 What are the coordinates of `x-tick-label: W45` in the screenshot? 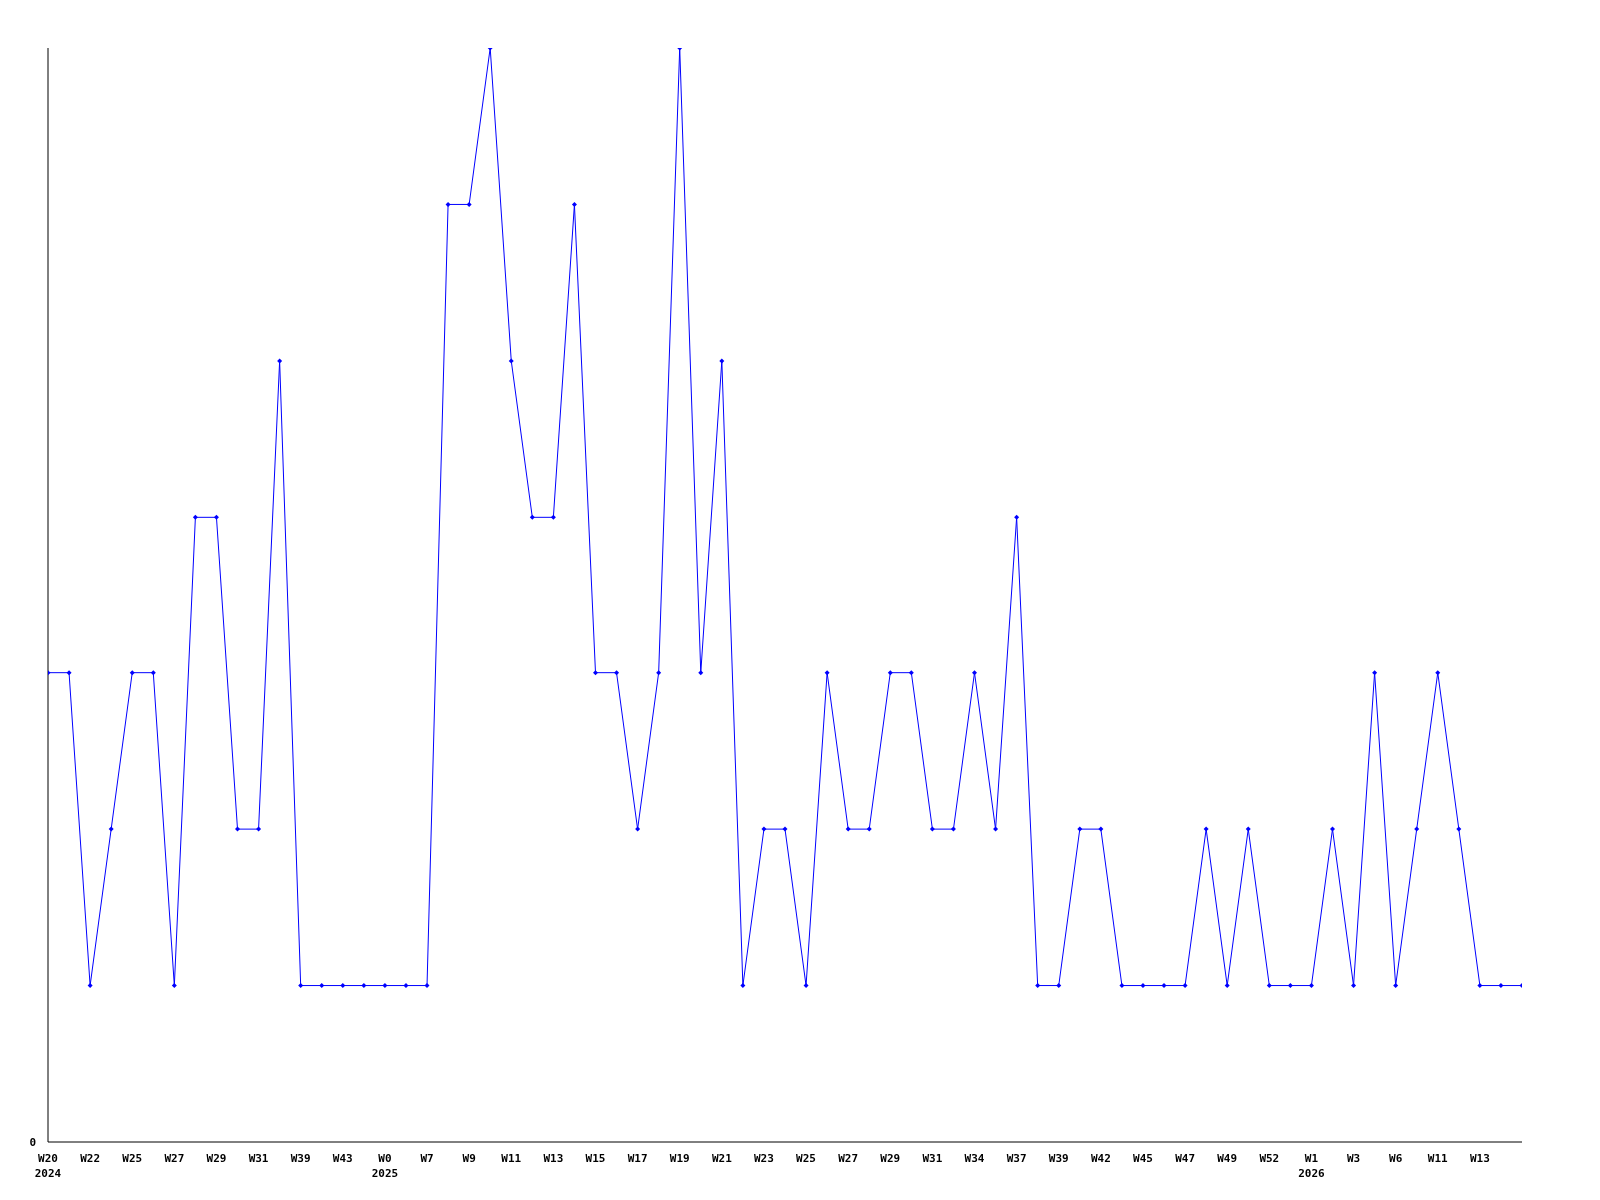 It's located at (1143, 1158).